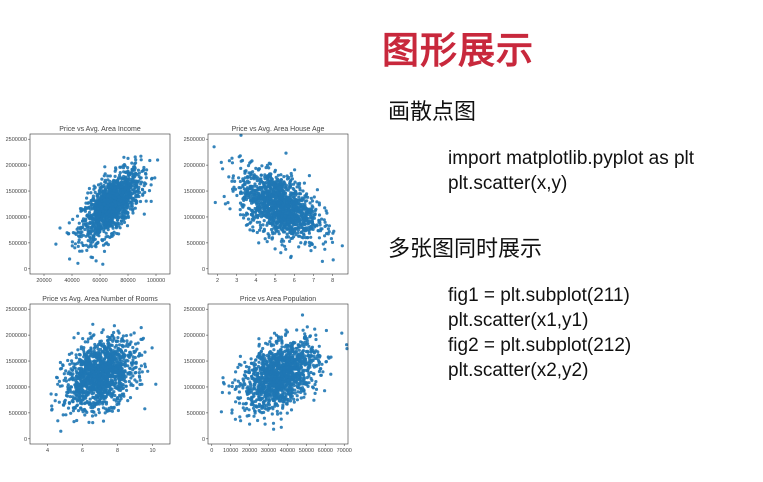  I want to click on chart-title: Price vs Avg. Area Income, so click(100, 129).